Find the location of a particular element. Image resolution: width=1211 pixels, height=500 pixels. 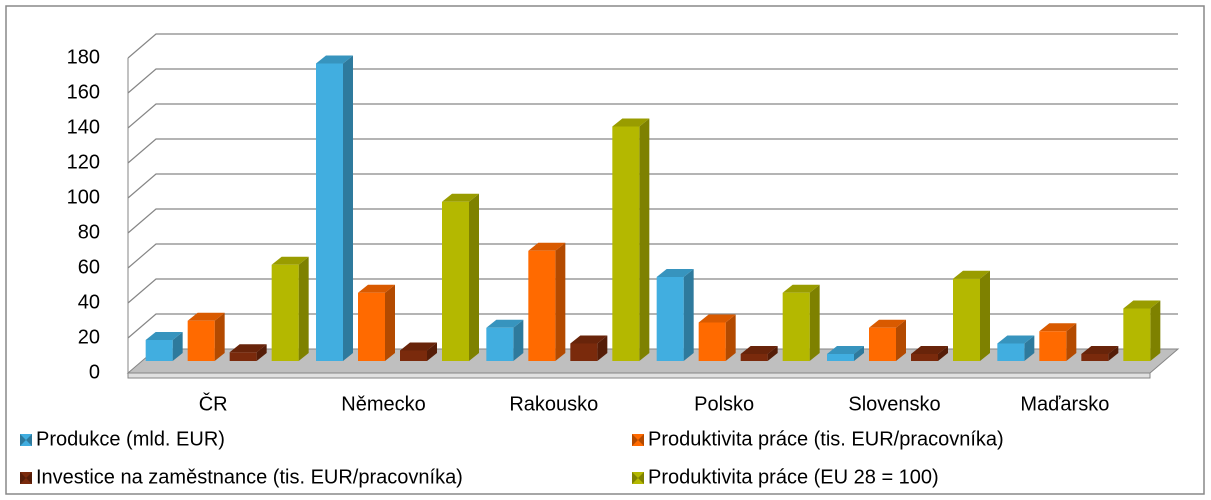

y-tick-label: 0 is located at coordinates (94, 372).